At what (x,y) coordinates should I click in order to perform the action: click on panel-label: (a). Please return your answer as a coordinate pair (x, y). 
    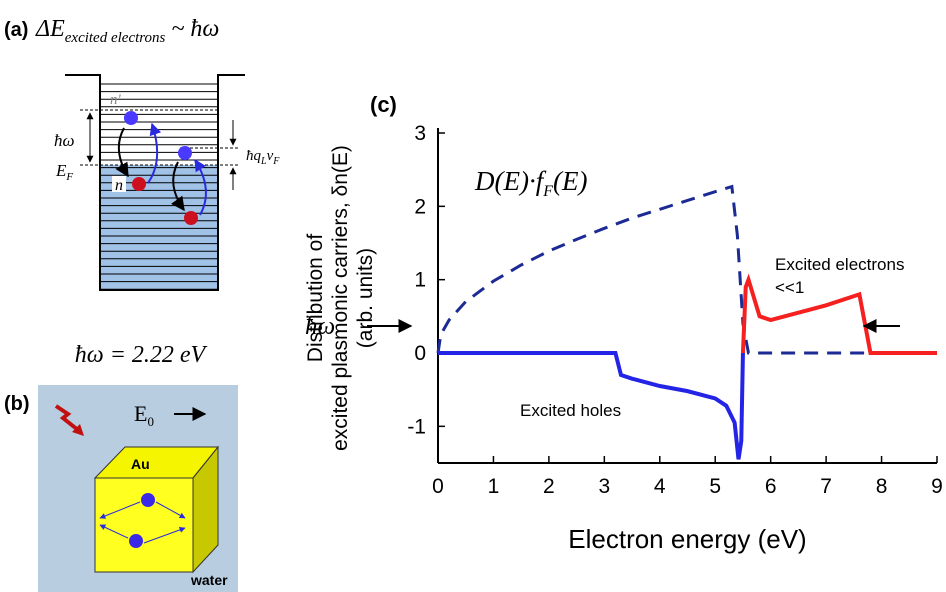
    Looking at the image, I should click on (16, 30).